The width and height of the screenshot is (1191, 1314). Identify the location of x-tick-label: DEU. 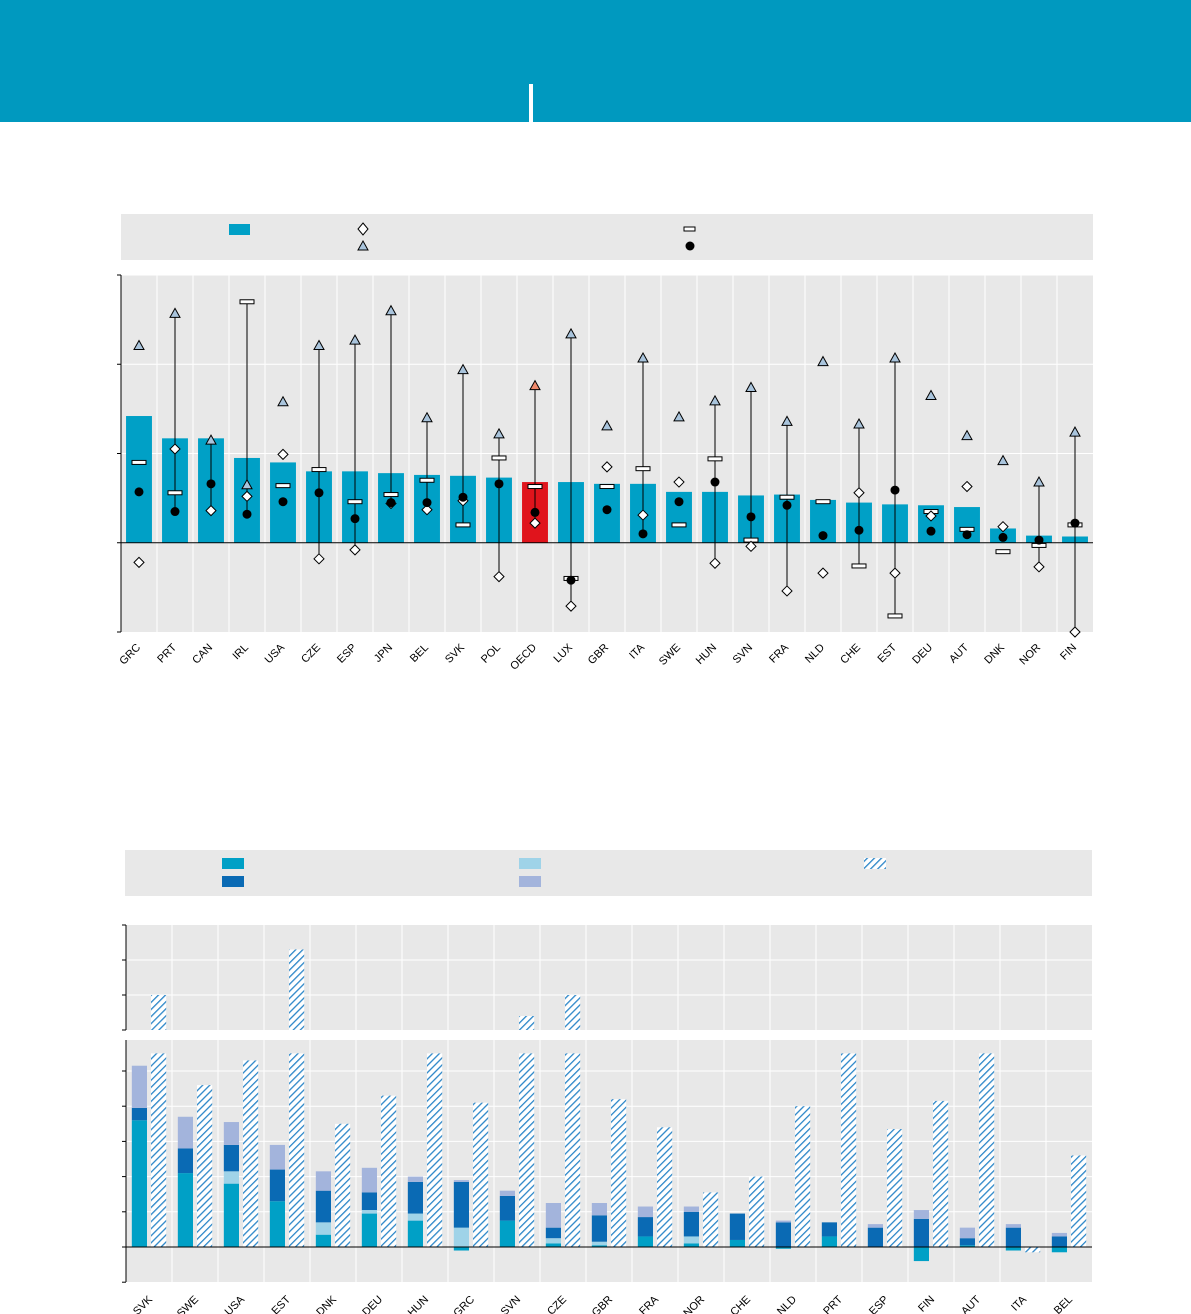
(372, 1304).